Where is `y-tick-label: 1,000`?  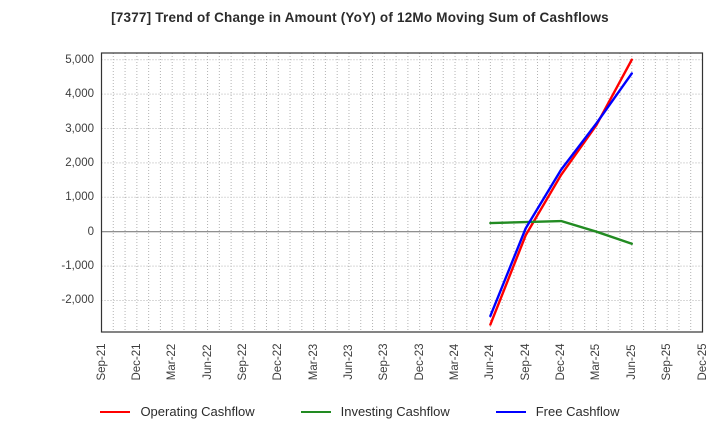
y-tick-label: 1,000 is located at coordinates (79, 197).